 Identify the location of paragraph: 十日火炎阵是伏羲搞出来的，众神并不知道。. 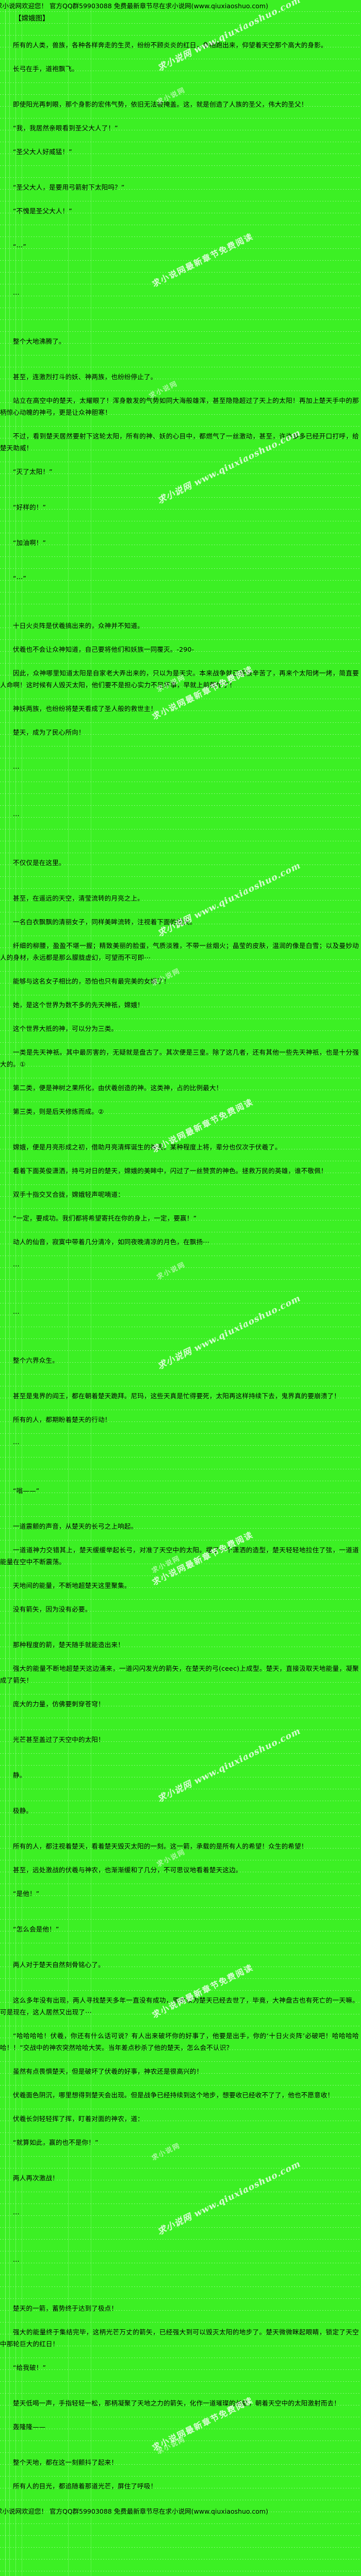
(78, 626).